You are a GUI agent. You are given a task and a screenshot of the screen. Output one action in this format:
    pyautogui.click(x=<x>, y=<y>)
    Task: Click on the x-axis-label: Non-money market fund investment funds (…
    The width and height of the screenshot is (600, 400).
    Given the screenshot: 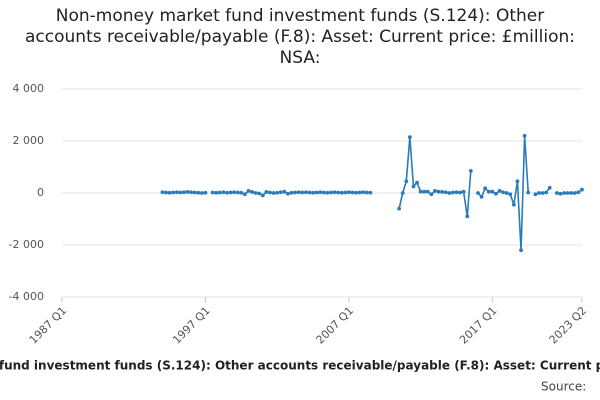 What is the action you would take?
    pyautogui.click(x=300, y=366)
    